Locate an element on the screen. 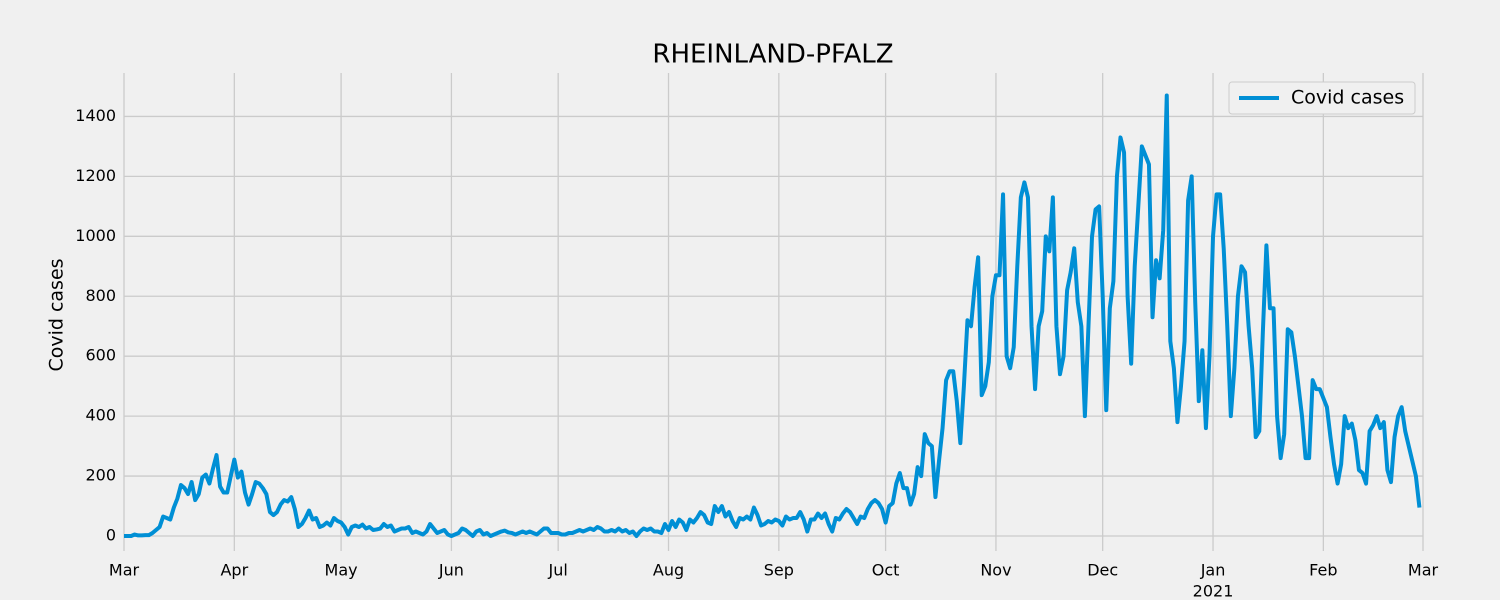 The width and height of the screenshot is (1500, 600). y-tick-label: 1400 is located at coordinates (95, 115).